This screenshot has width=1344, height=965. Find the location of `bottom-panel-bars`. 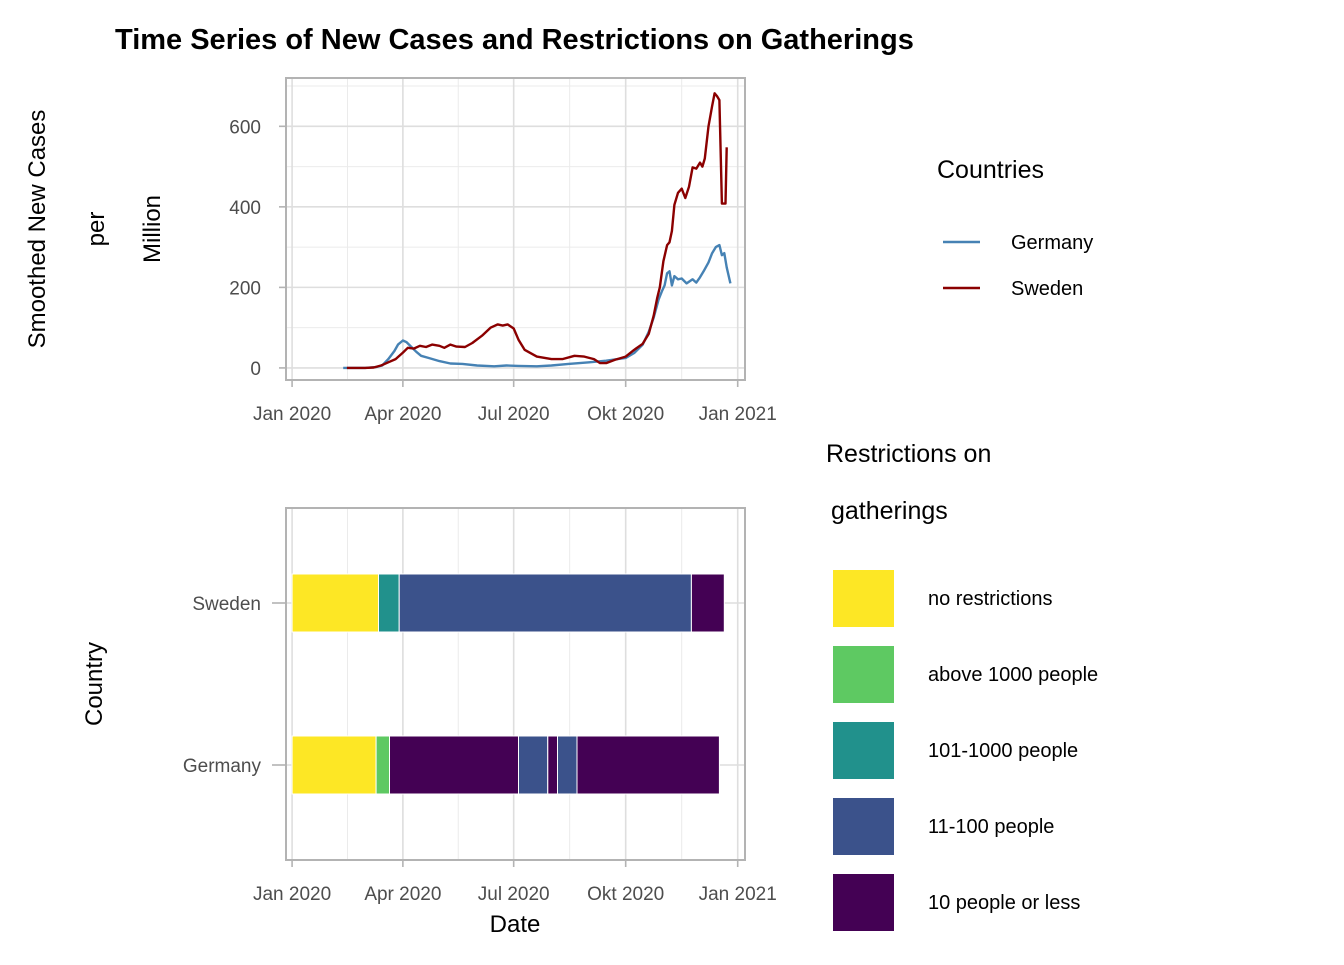

bottom-panel-bars is located at coordinates (508, 684).